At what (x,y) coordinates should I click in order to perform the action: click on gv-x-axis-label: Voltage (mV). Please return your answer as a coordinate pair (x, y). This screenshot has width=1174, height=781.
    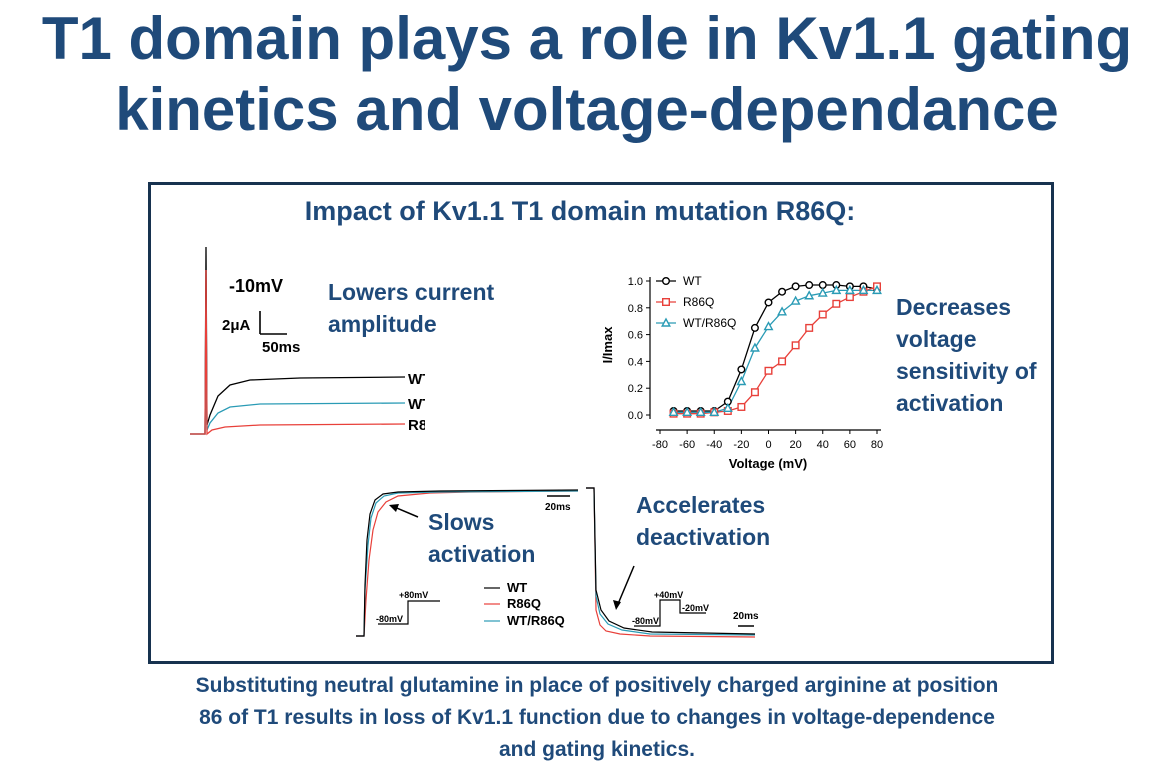
    Looking at the image, I should click on (768, 463).